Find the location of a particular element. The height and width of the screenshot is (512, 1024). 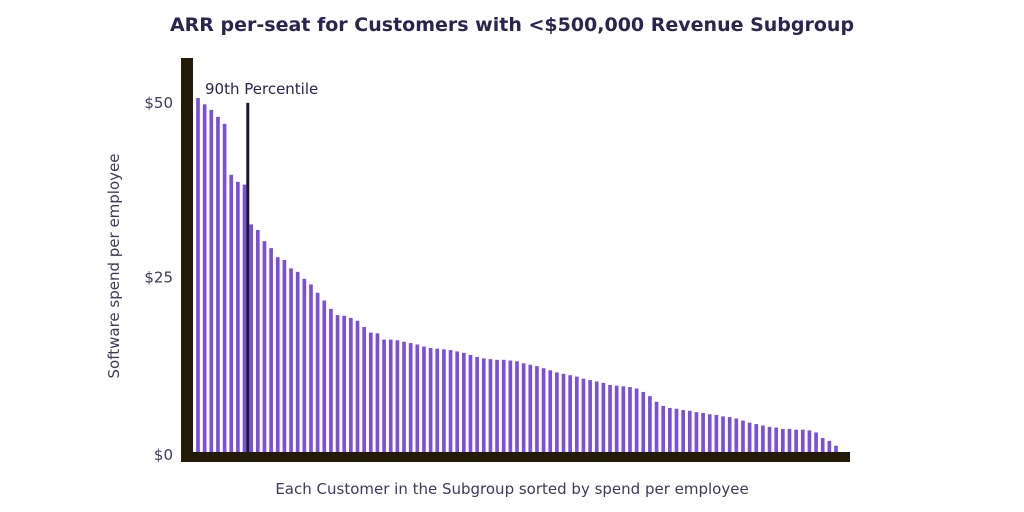

y-ticks-group: $0 $25 $50 is located at coordinates (158, 279).